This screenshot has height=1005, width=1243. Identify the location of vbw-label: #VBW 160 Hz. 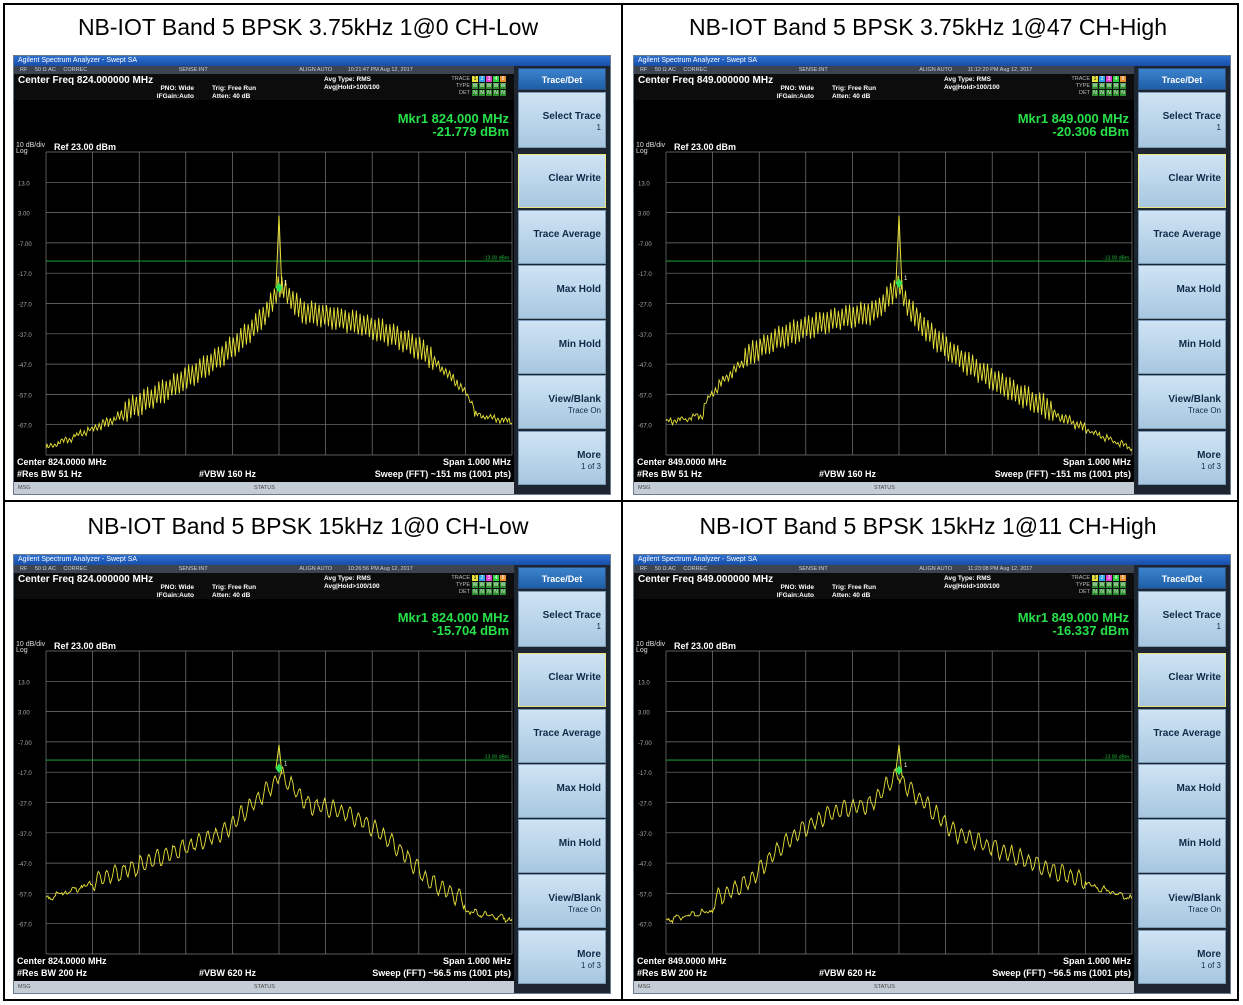
(848, 474).